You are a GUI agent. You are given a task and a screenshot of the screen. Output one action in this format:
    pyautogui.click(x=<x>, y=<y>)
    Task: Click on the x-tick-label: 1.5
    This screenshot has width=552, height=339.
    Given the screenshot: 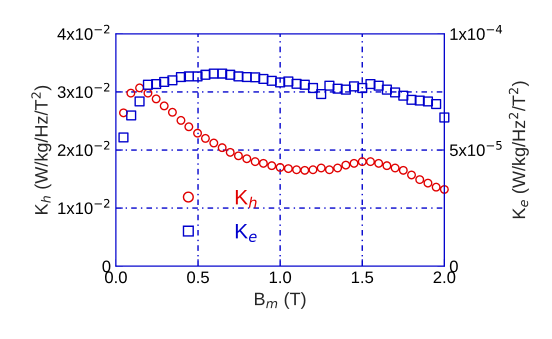 What is the action you would take?
    pyautogui.click(x=363, y=278)
    